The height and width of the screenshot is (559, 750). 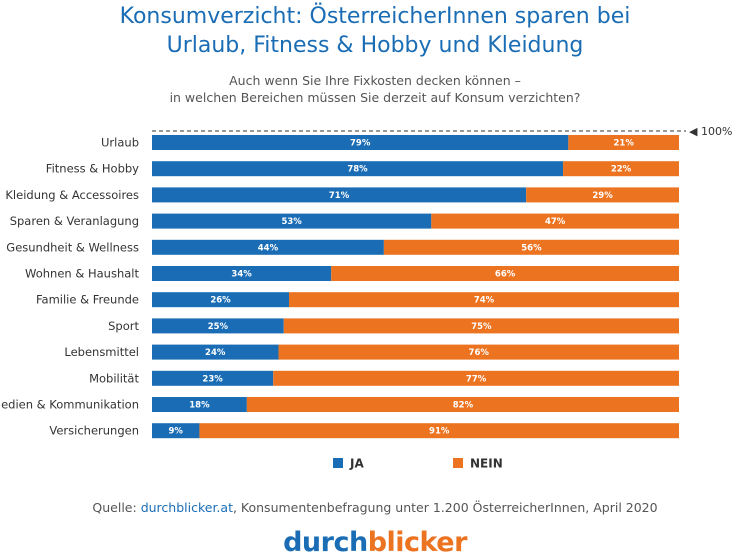 What do you see at coordinates (72, 247) in the screenshot?
I see `category-label: Gesundheit & Wellness` at bounding box center [72, 247].